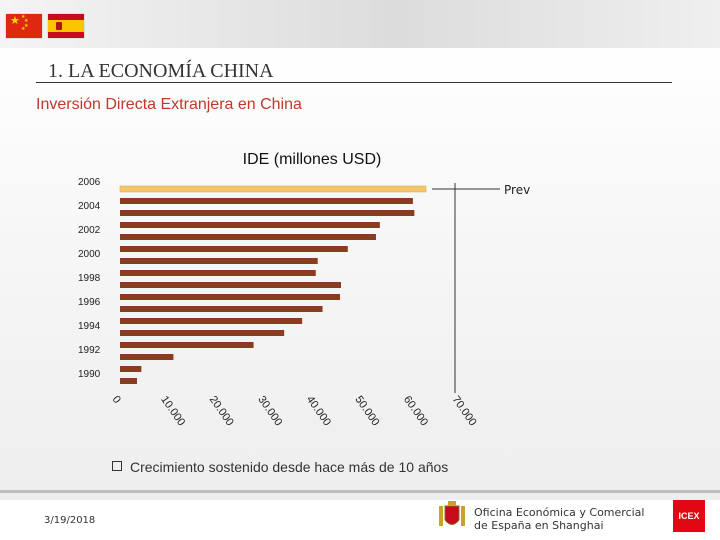 This screenshot has height=540, width=720. I want to click on spain-flag-icon, so click(66, 26).